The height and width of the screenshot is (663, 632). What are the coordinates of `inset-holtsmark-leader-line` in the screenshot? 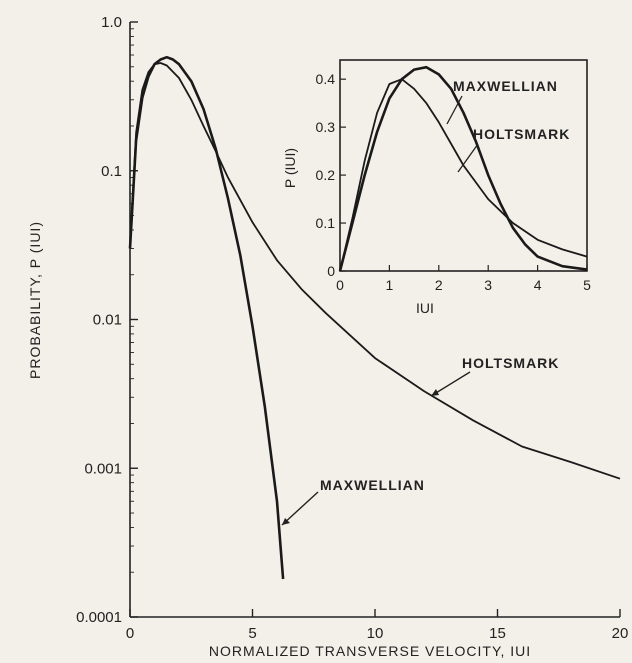 It's located at (468, 158).